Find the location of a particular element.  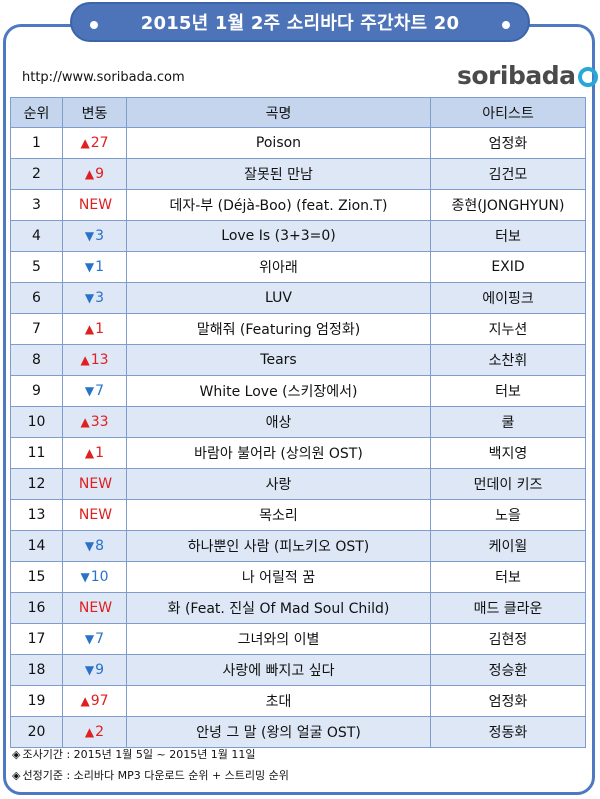

song-cell: White Love (스키장에서) is located at coordinates (278, 391).